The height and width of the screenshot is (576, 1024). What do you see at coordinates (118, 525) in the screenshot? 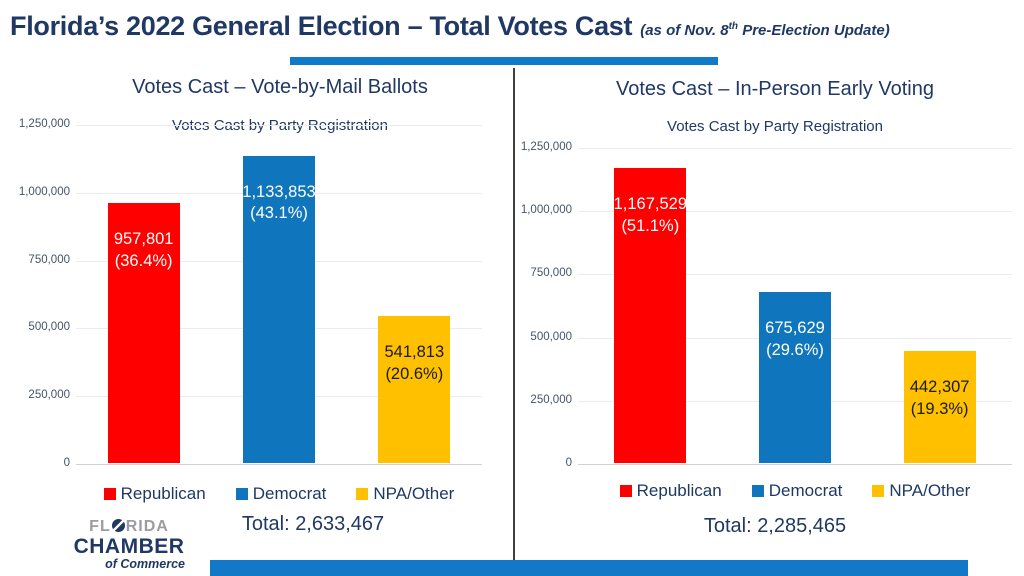
I see `logo-florida-o-icon` at bounding box center [118, 525].